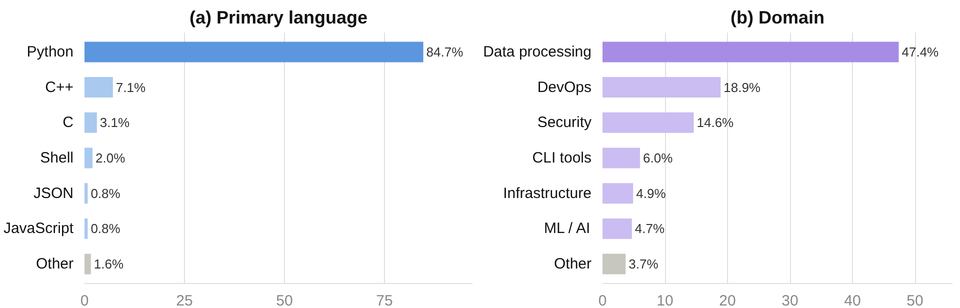  Describe the element at coordinates (59, 87) in the screenshot. I see `y-tick-label: C++` at that location.